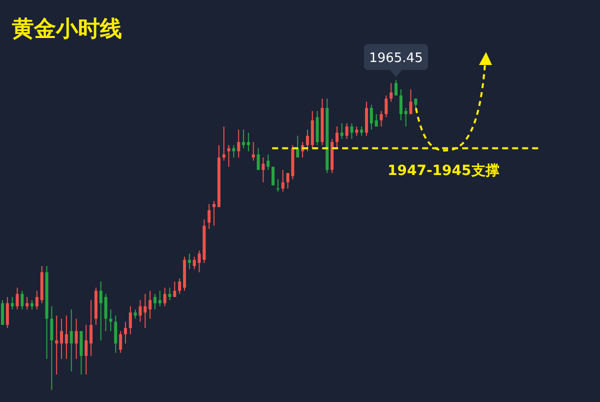 The image size is (600, 402). I want to click on annotation: 1965.45, so click(396, 58).